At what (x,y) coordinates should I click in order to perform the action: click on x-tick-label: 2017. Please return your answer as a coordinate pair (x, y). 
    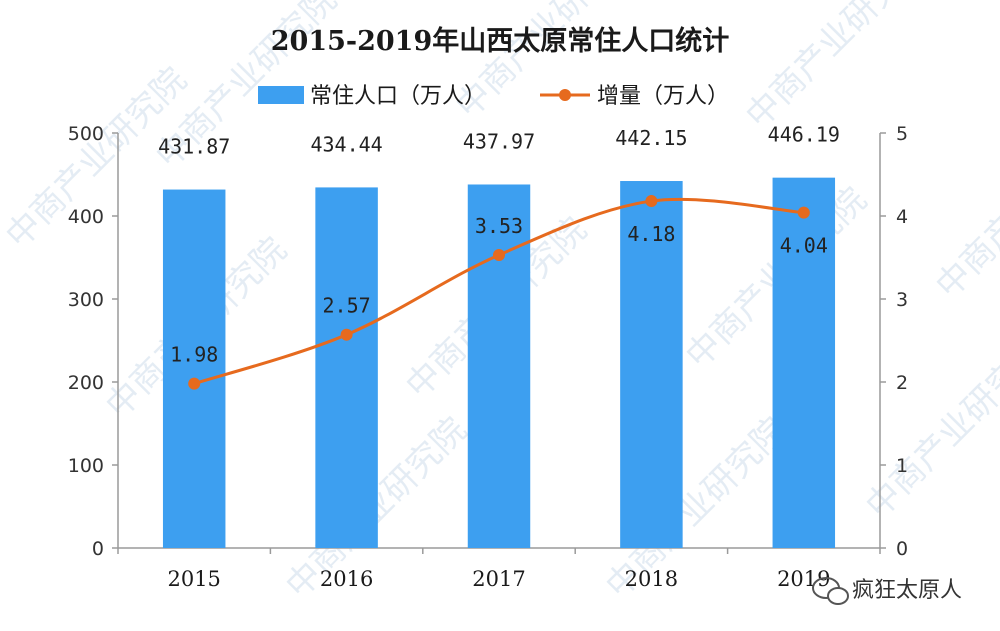
    Looking at the image, I should click on (498, 579).